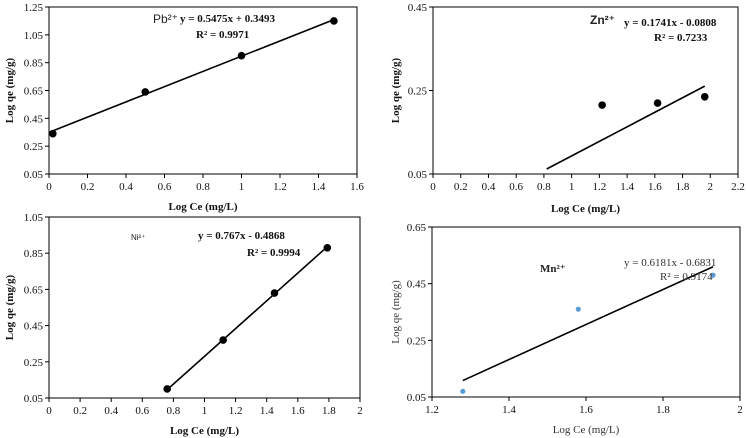 The width and height of the screenshot is (746, 438). I want to click on ion-label: Pb²⁺, so click(165, 19).